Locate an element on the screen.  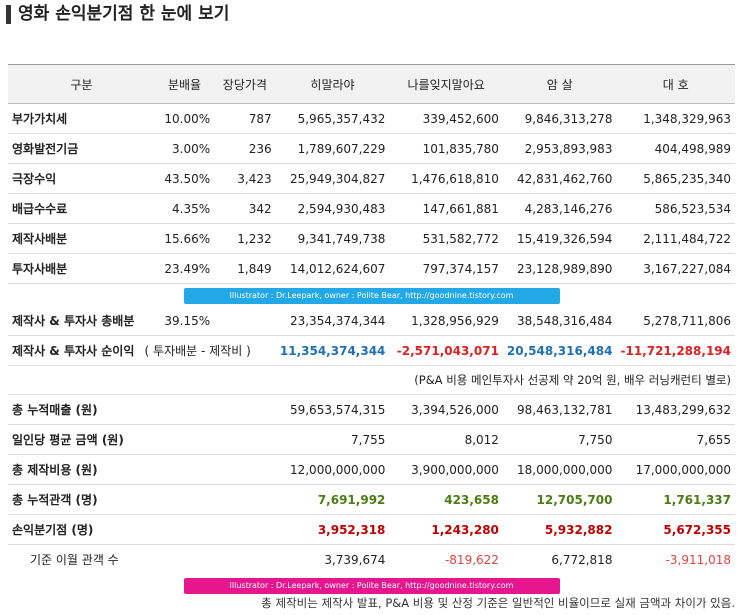
value-cell: 12,000,000,000 is located at coordinates (332, 469).